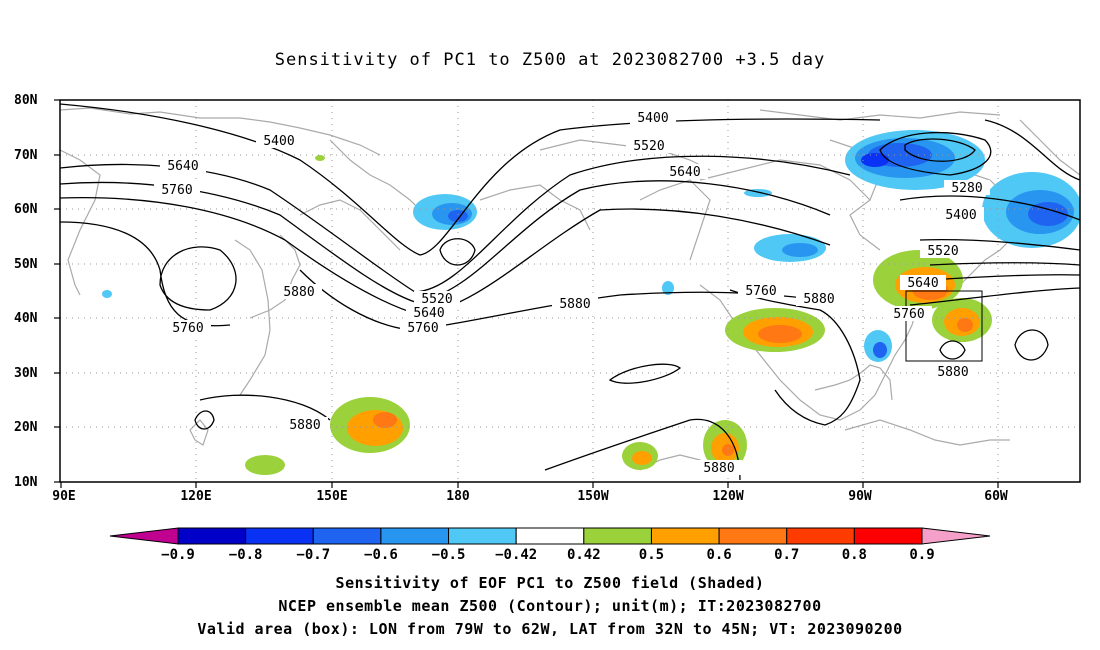 Image resolution: width=1100 pixels, height=650 pixels. Describe the element at coordinates (26, 482) in the screenshot. I see `lat-label: 10N` at that location.